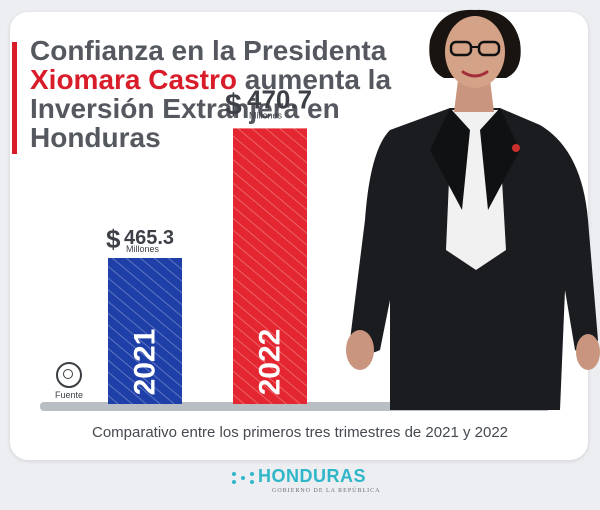 This screenshot has width=600, height=510. I want to click on headline-accent-bar, so click(14, 98).